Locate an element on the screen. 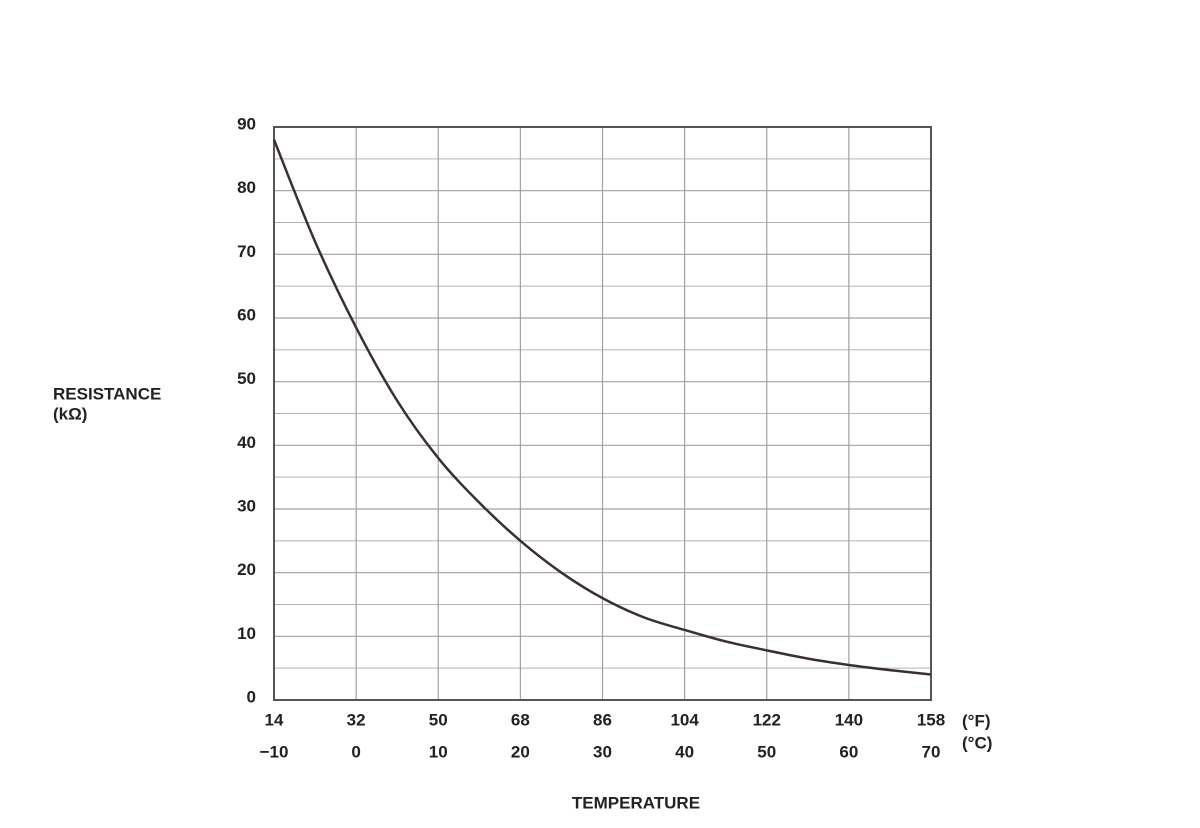 Image resolution: width=1200 pixels, height=828 pixels. y-tick-label: 10 is located at coordinates (246, 633).